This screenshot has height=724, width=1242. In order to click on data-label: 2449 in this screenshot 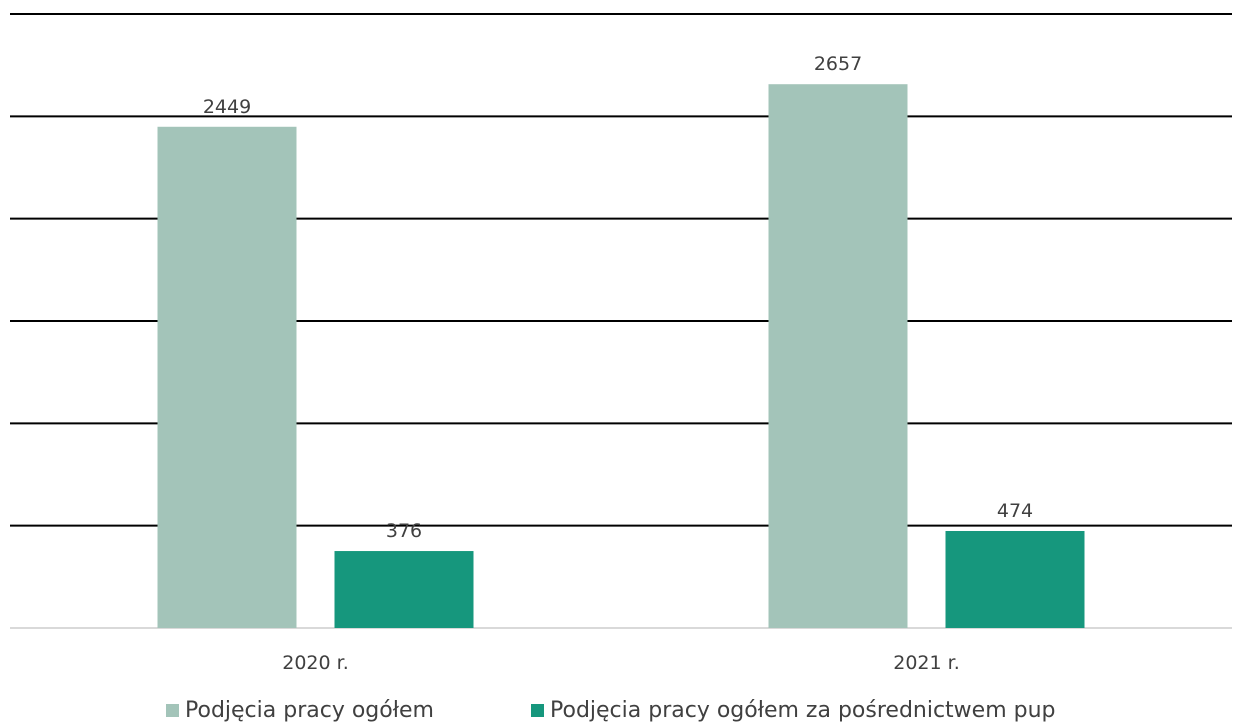, I will do `click(227, 107)`.